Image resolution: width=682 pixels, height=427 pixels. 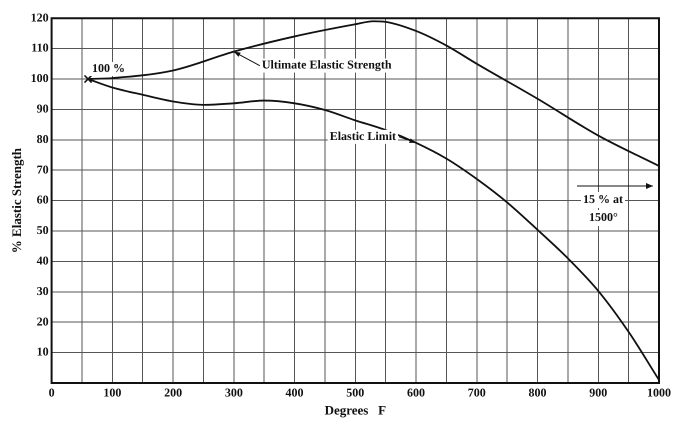 I want to click on annotation: Elastic Limit, so click(x=363, y=135).